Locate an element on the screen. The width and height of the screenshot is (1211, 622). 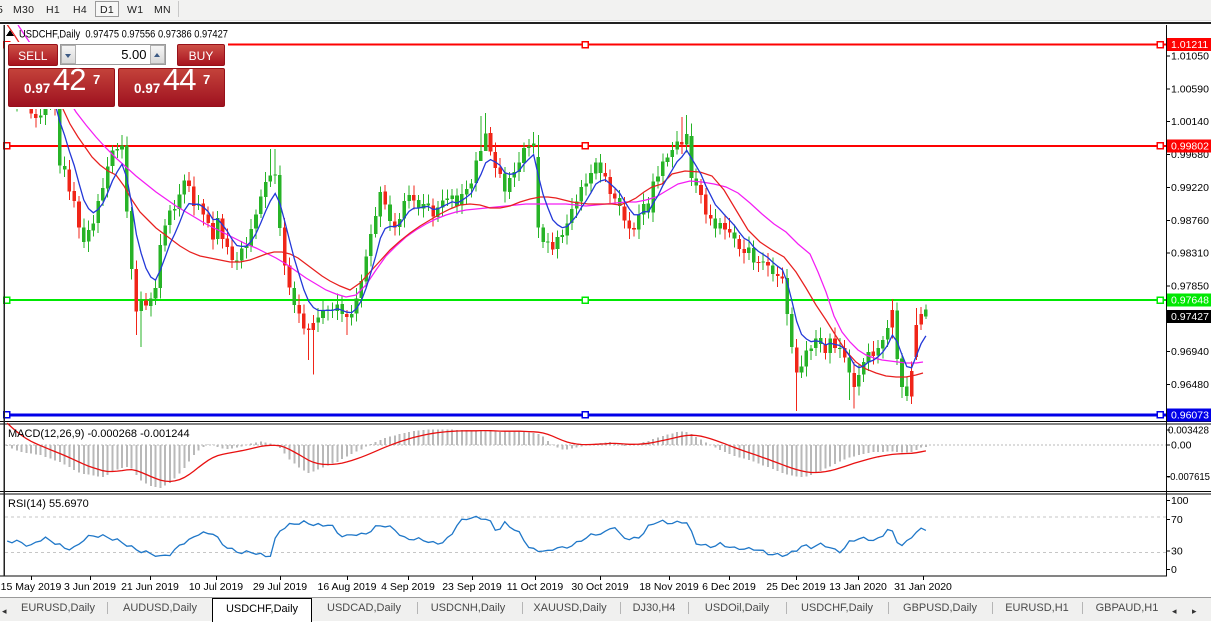
svg-text: 1.01211 is located at coordinates (1189, 45).